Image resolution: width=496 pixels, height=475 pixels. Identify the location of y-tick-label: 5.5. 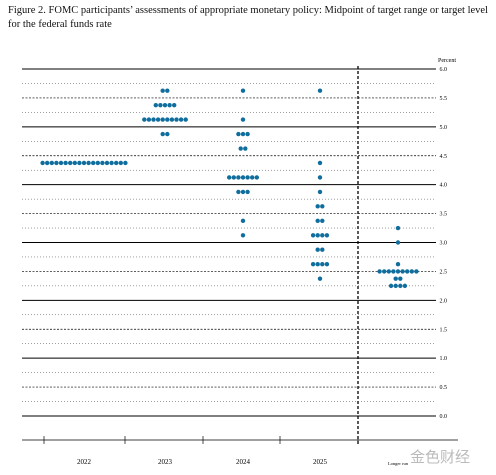
(444, 99).